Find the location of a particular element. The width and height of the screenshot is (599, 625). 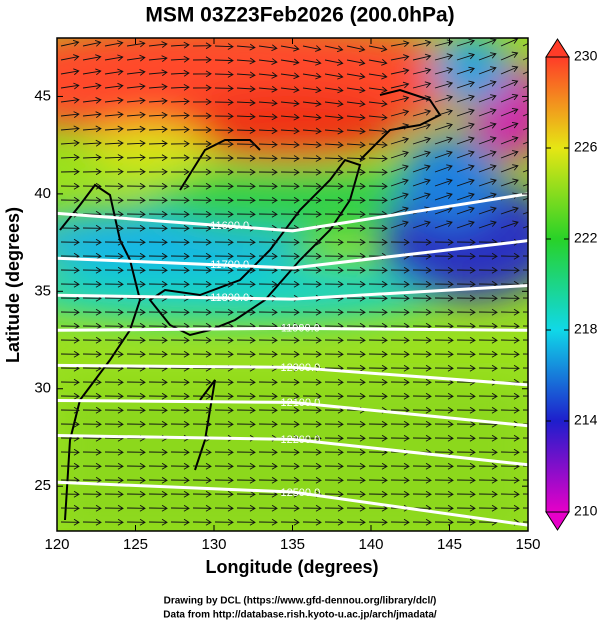

x-tick-label: 150 is located at coordinates (527, 544).